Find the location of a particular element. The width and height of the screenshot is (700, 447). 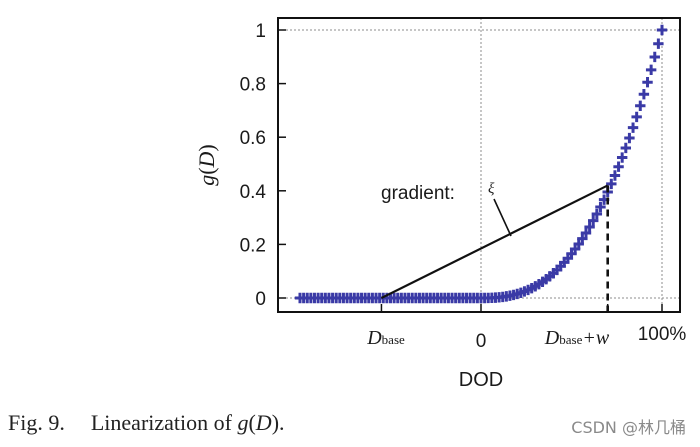

caption-fig: Fig. 9. is located at coordinates (36, 422).